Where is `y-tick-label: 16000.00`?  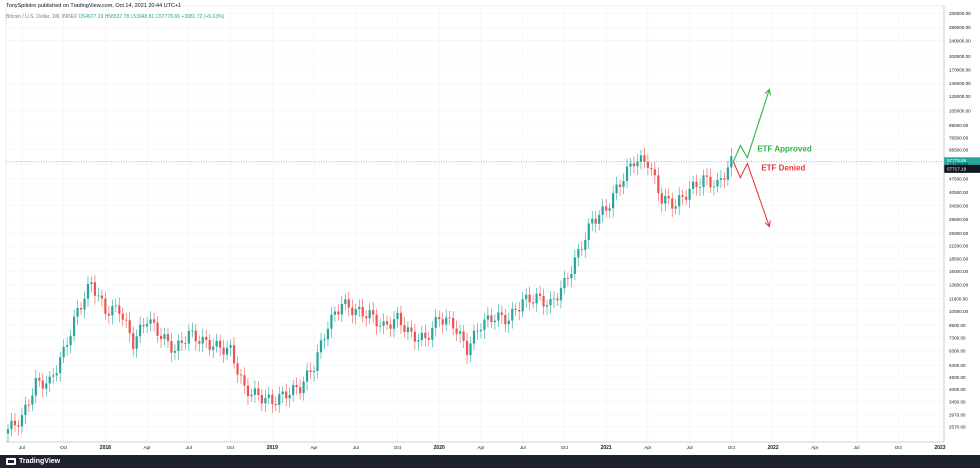 y-tick-label: 16000.00 is located at coordinates (959, 271).